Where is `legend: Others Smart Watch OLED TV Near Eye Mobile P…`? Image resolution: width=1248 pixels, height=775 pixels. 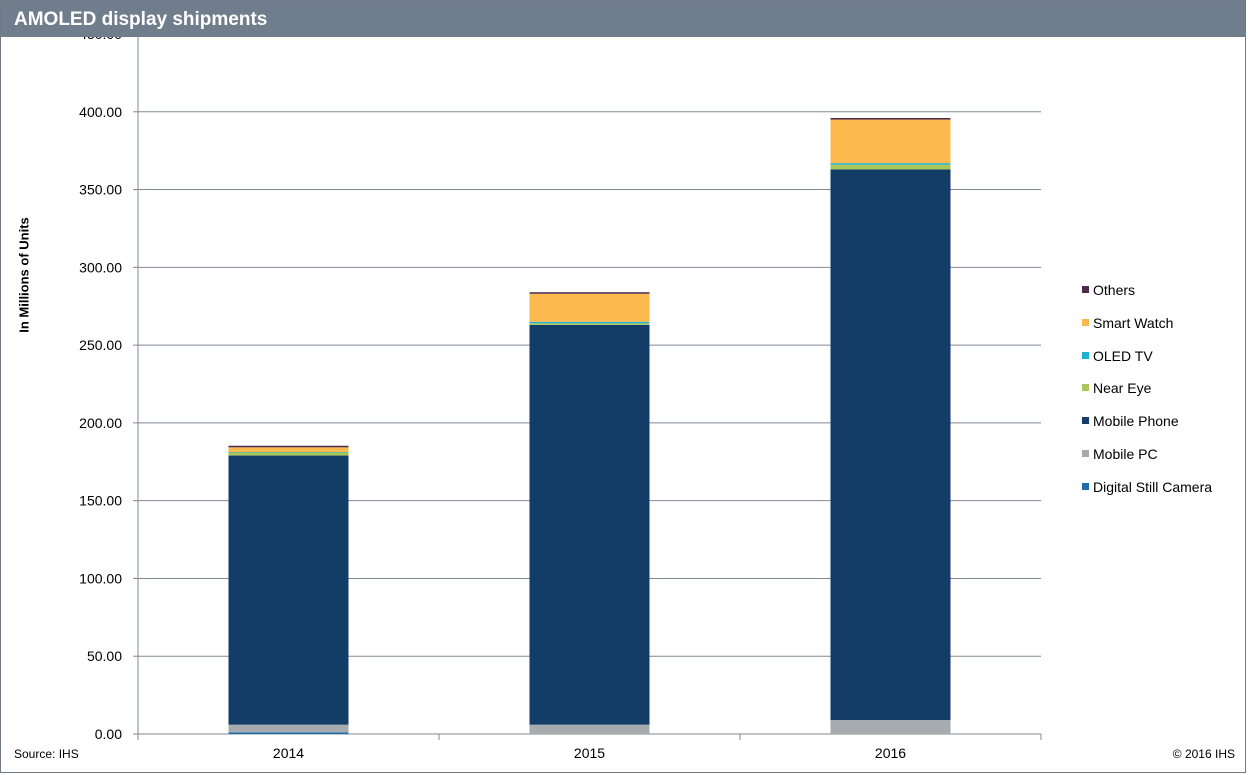 legend: Others Smart Watch OLED TV Near Eye Mobile P… is located at coordinates (1162, 397).